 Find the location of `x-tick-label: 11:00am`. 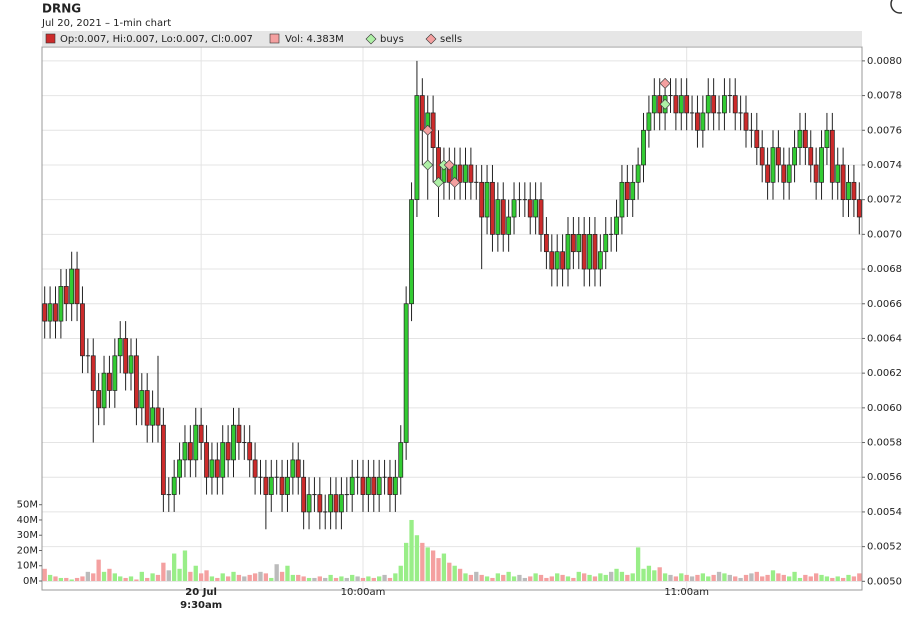

x-tick-label: 11:00am is located at coordinates (686, 592).